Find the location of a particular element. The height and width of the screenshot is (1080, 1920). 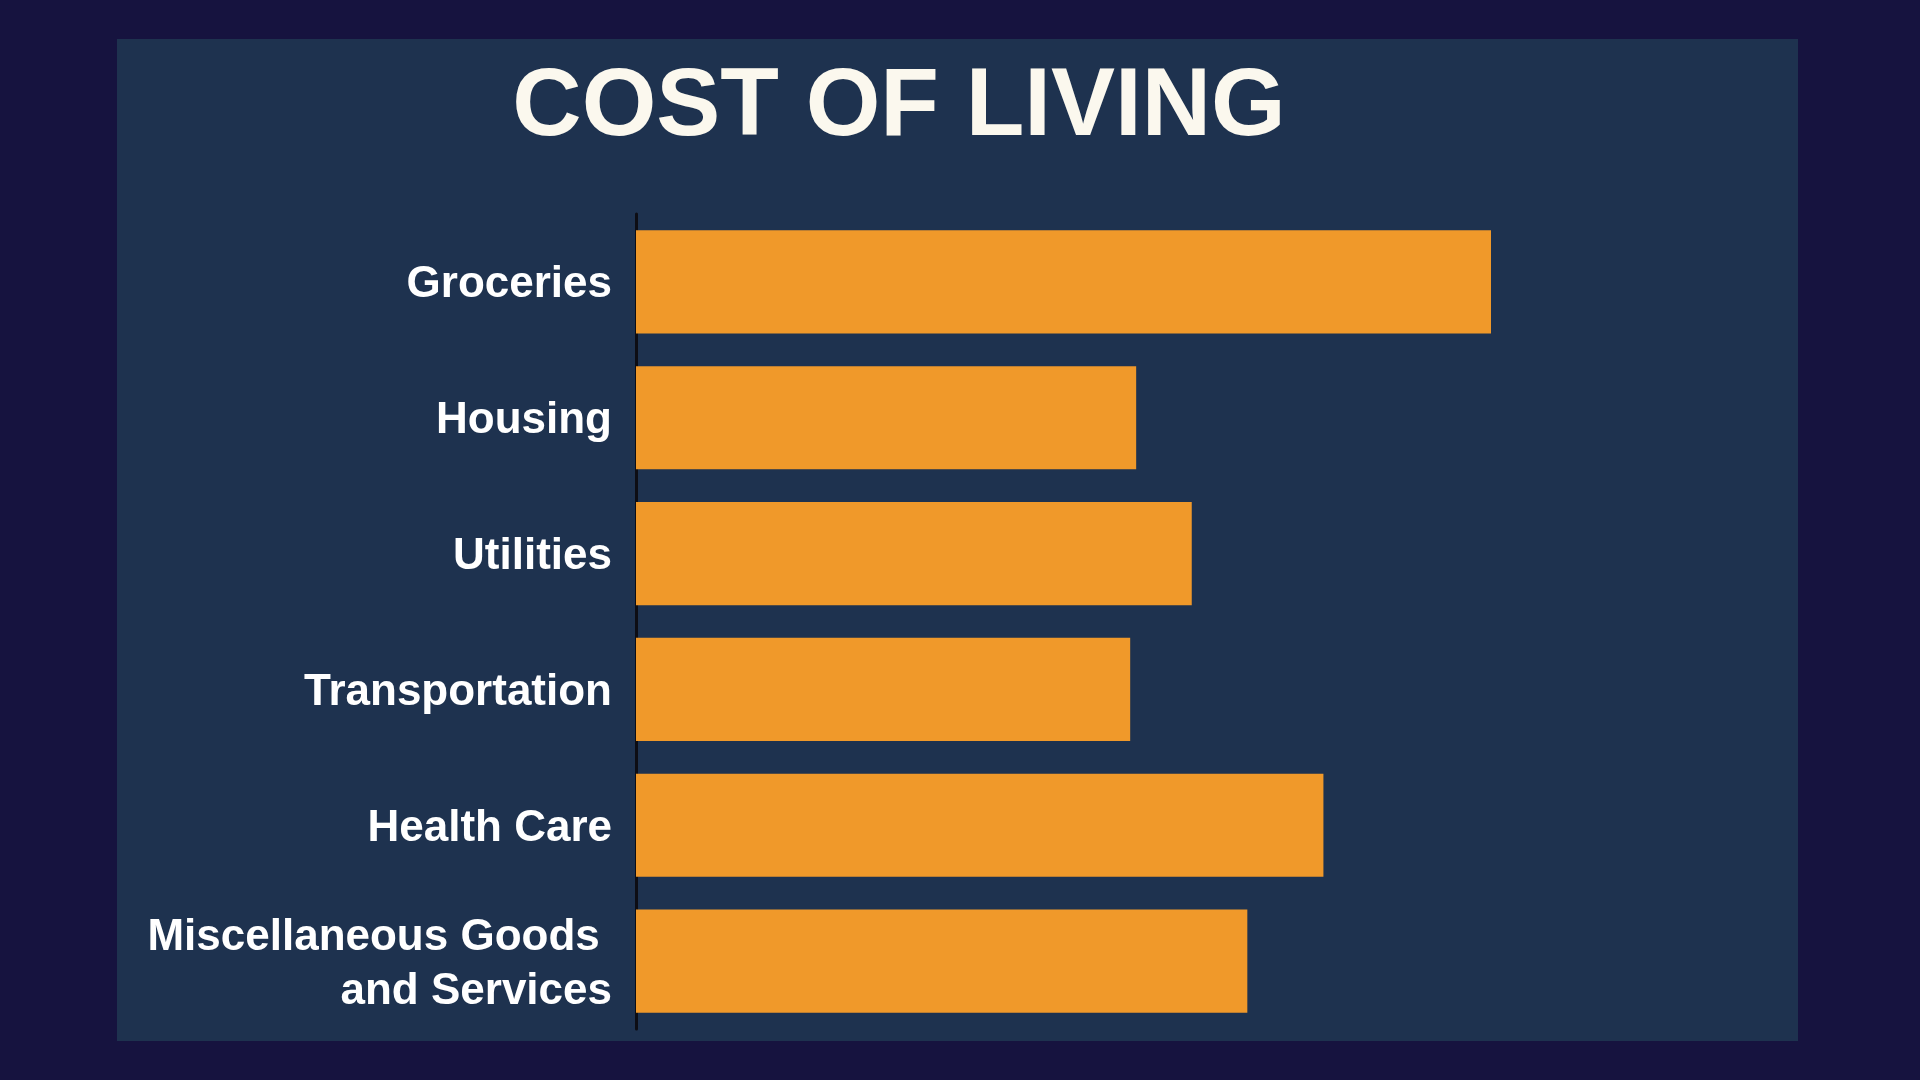

y-tick-label: Groceries is located at coordinates (509, 282).